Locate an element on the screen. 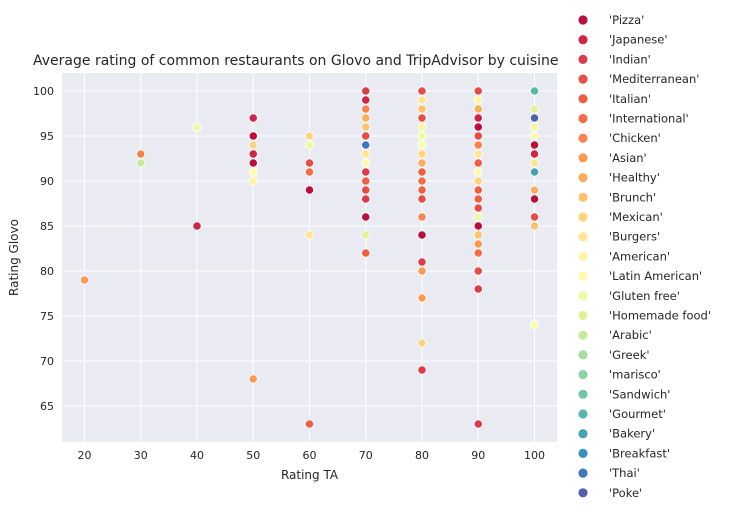  legend-label: 'American' is located at coordinates (639, 256).